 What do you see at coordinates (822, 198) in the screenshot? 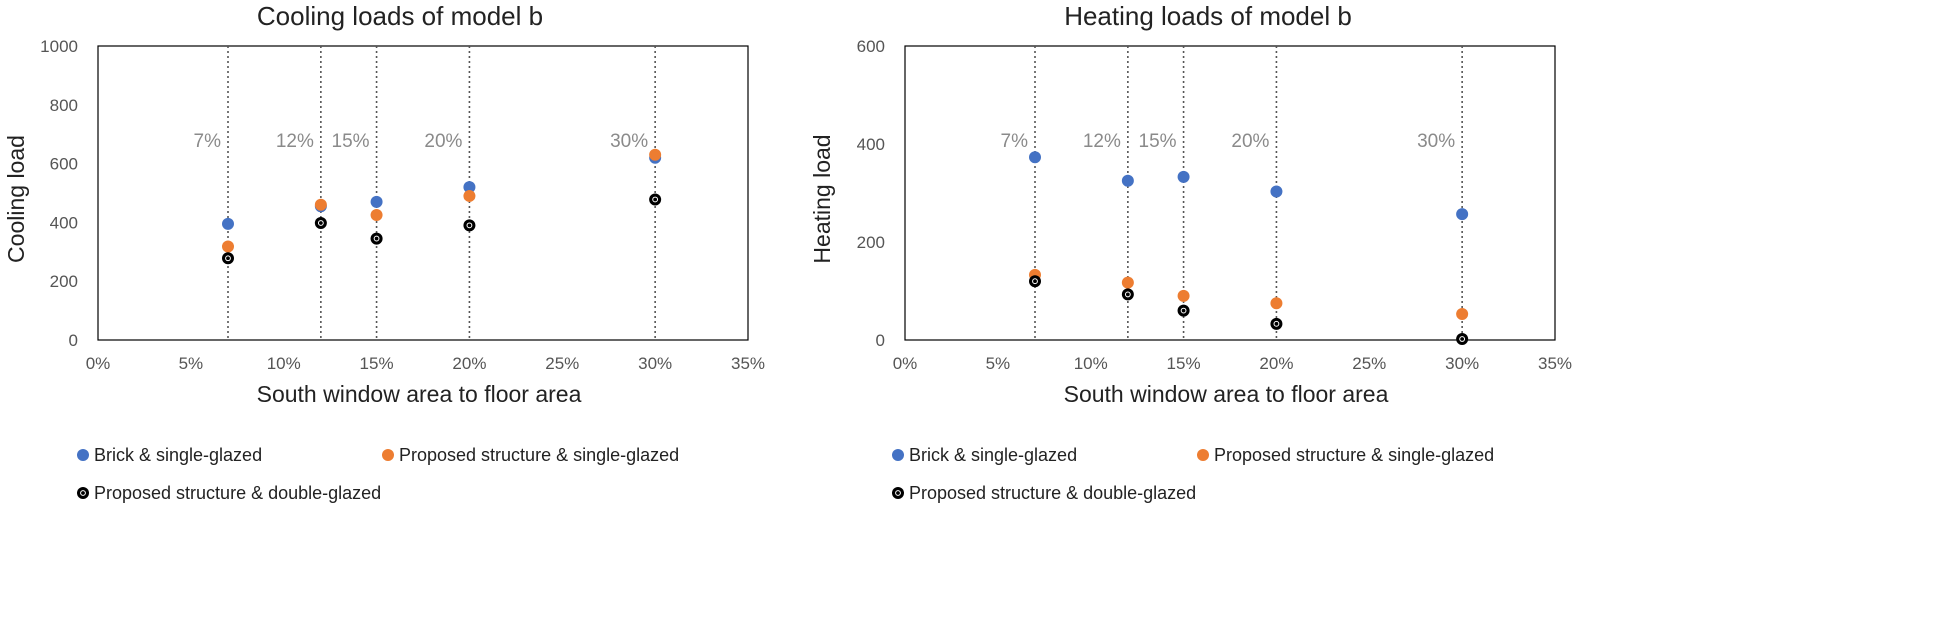
I see `y-axis-title: Heating load` at bounding box center [822, 198].